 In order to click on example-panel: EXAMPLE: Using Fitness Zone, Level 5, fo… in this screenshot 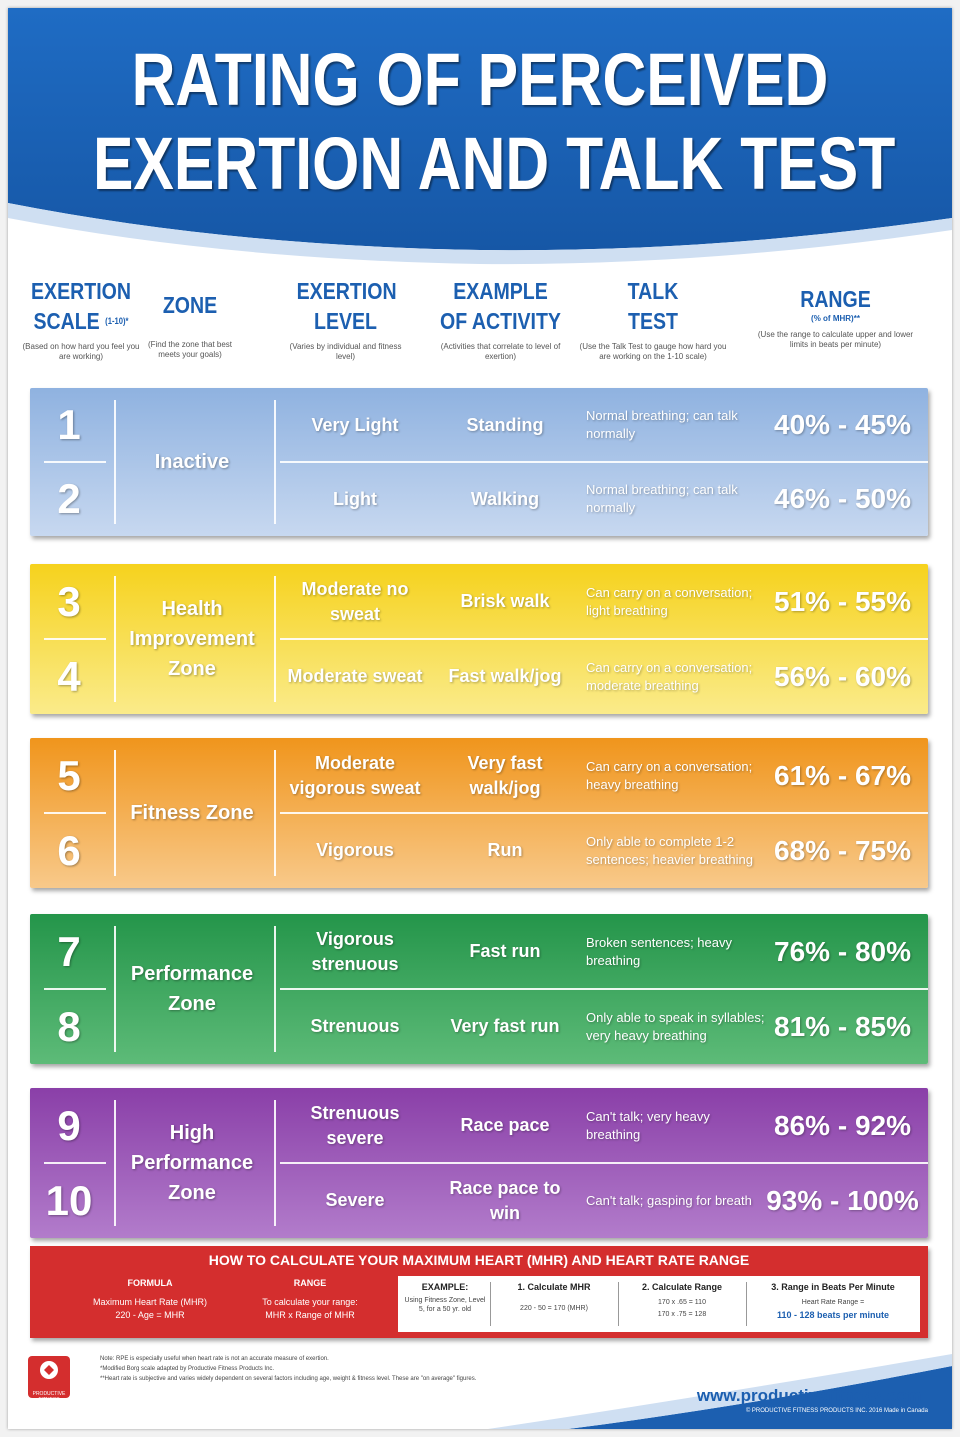, I will do `click(659, 1304)`.